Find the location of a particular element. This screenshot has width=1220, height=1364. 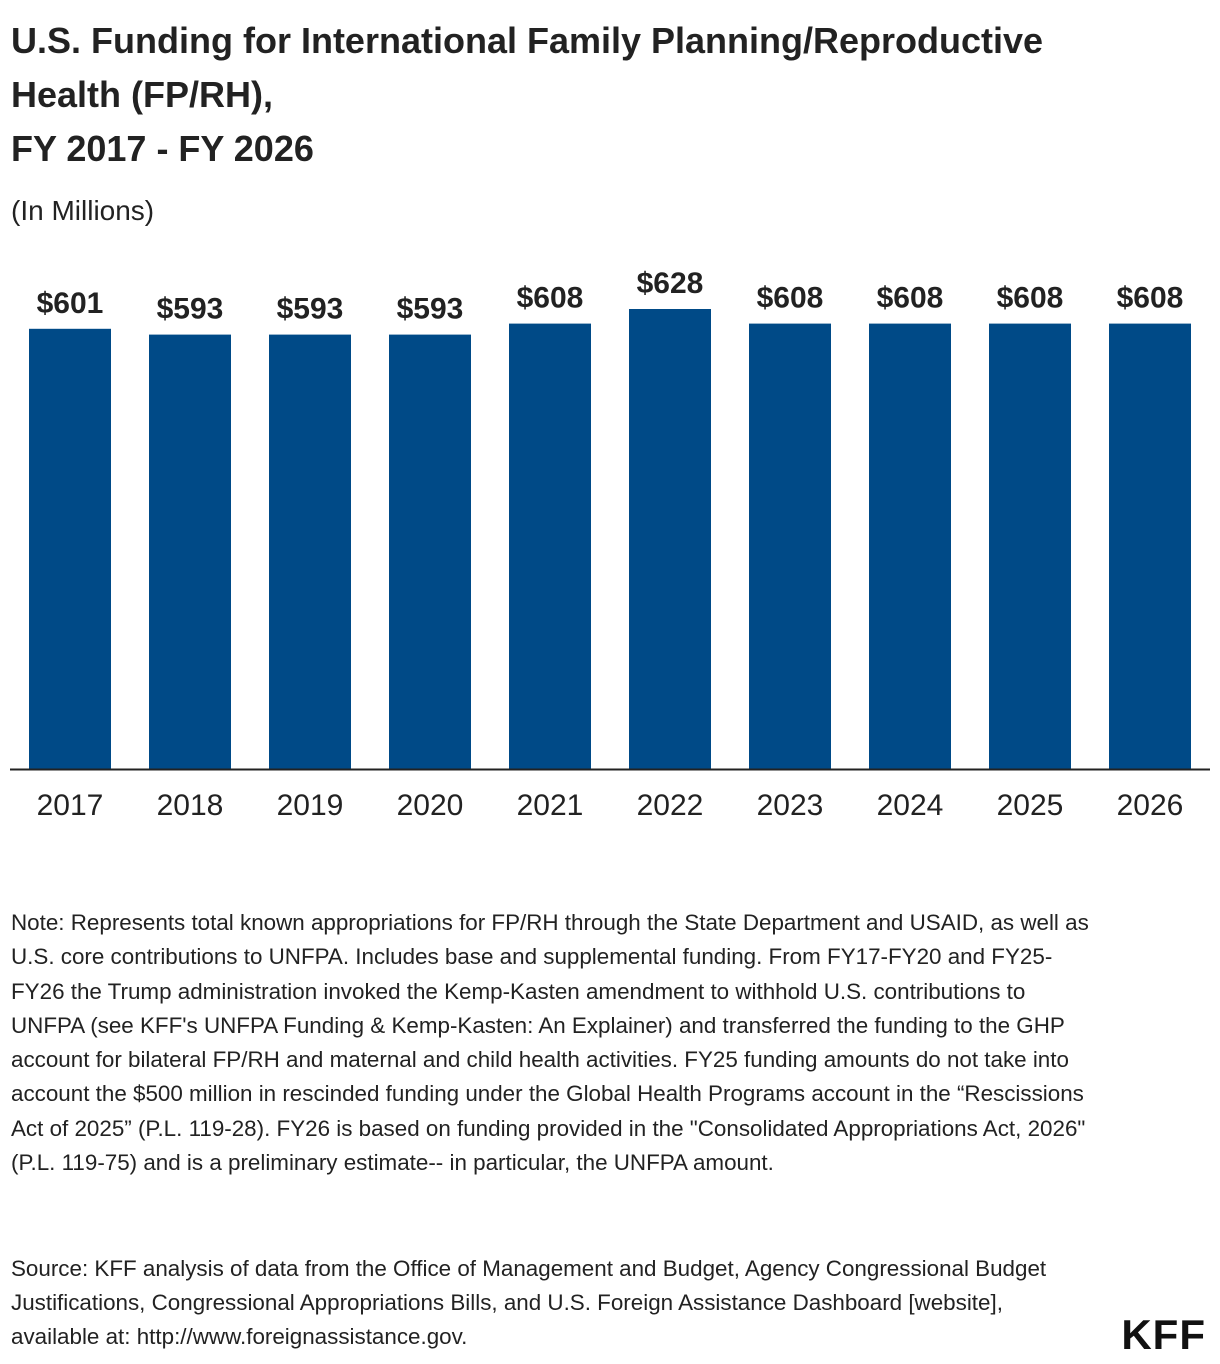

value-label-2017: $601 is located at coordinates (70, 303).